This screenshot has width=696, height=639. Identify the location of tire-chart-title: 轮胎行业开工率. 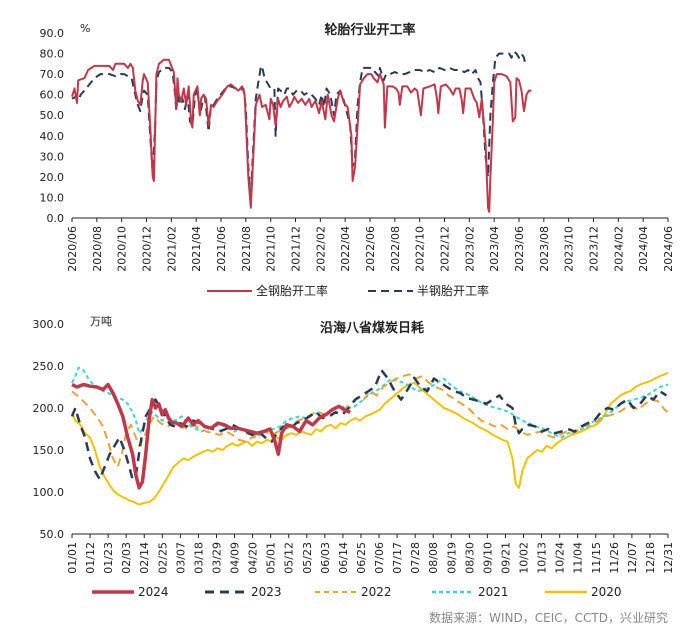
(369, 30).